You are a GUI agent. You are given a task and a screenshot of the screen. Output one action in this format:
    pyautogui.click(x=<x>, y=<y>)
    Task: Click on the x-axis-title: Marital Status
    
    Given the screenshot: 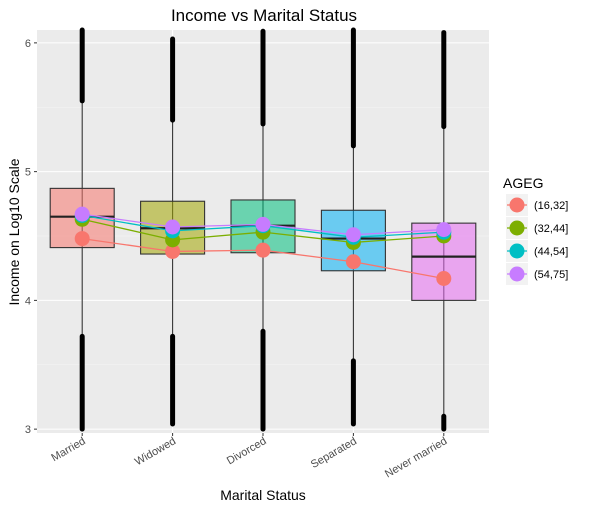 What is the action you would take?
    pyautogui.click(x=263, y=495)
    